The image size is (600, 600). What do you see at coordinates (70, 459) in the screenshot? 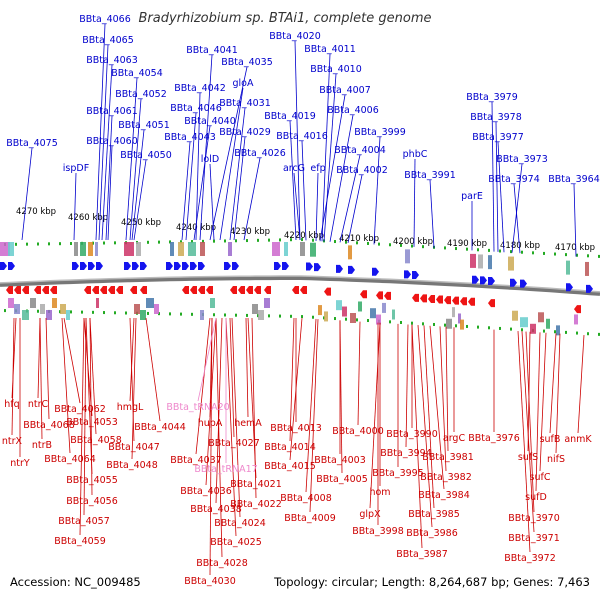
I see `minus-gene-label: BBta_4064` at bounding box center [70, 459].